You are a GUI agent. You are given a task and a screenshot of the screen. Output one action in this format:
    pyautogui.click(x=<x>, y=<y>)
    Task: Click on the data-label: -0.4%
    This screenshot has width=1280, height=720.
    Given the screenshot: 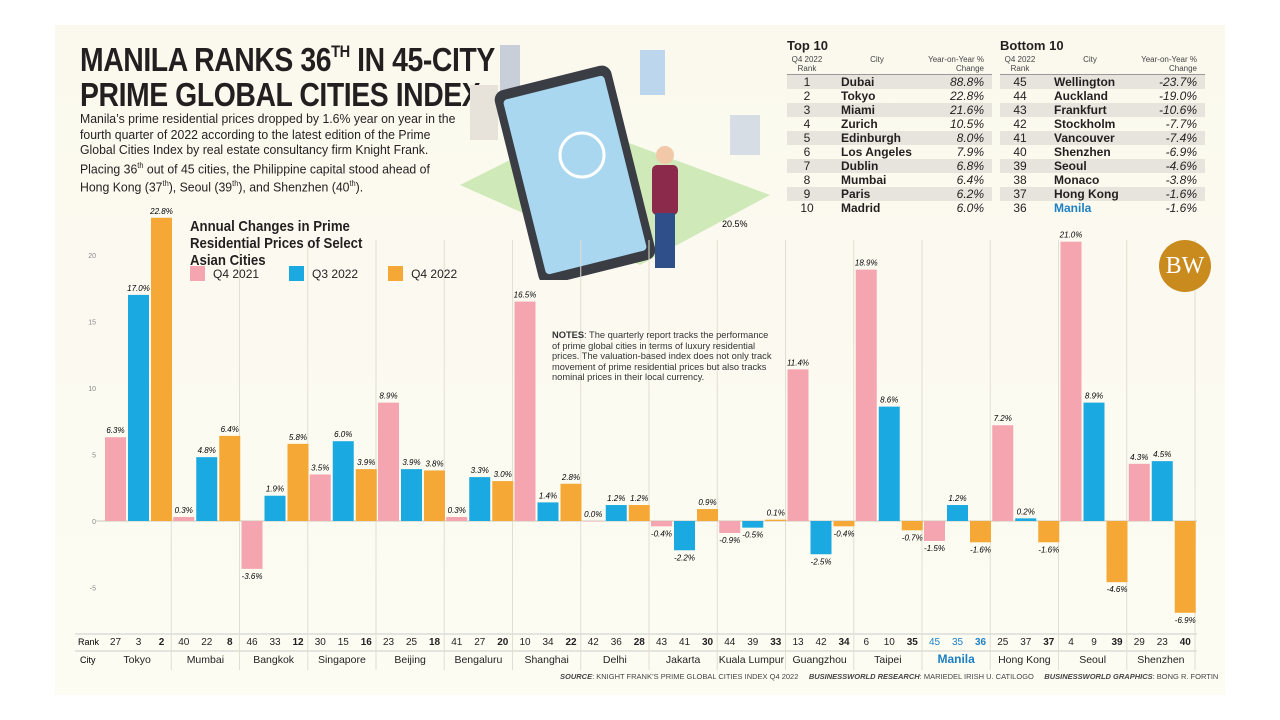 What is the action you would take?
    pyautogui.click(x=661, y=533)
    